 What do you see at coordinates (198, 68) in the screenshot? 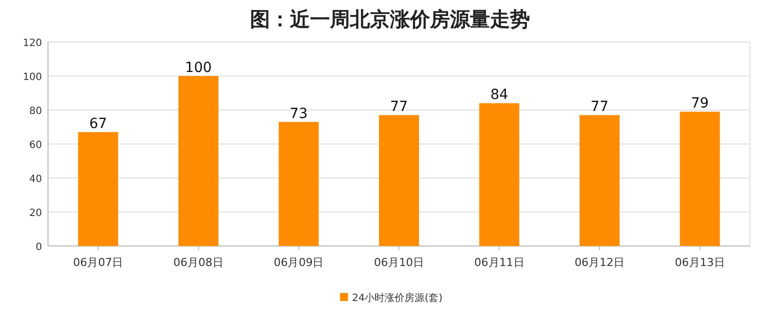
I see `data-label: 100` at bounding box center [198, 68].